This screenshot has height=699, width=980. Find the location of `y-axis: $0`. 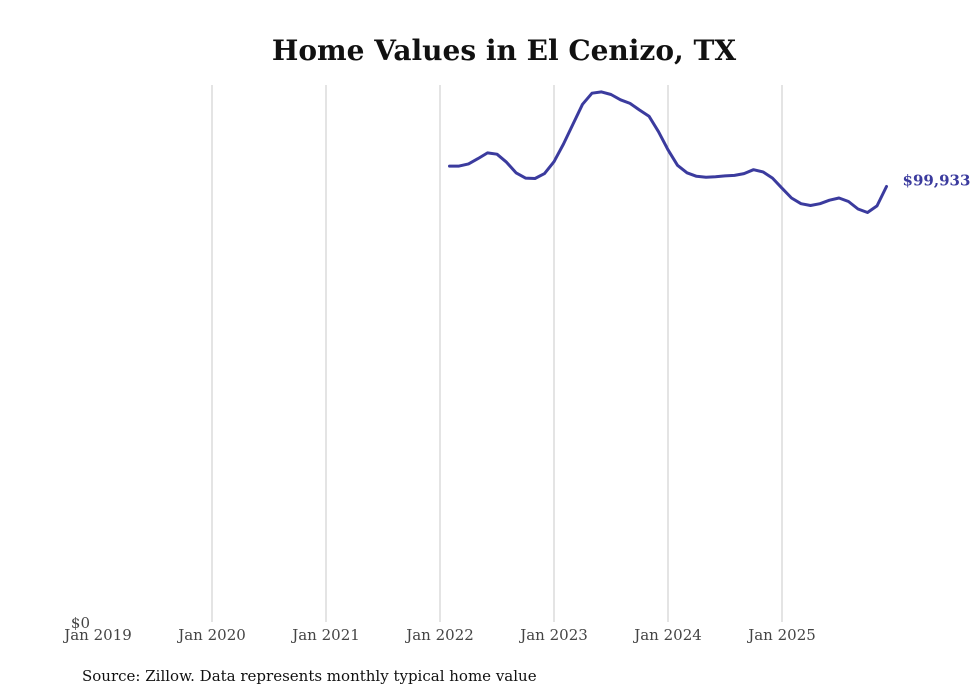

y-axis: $0 is located at coordinates (80, 623).